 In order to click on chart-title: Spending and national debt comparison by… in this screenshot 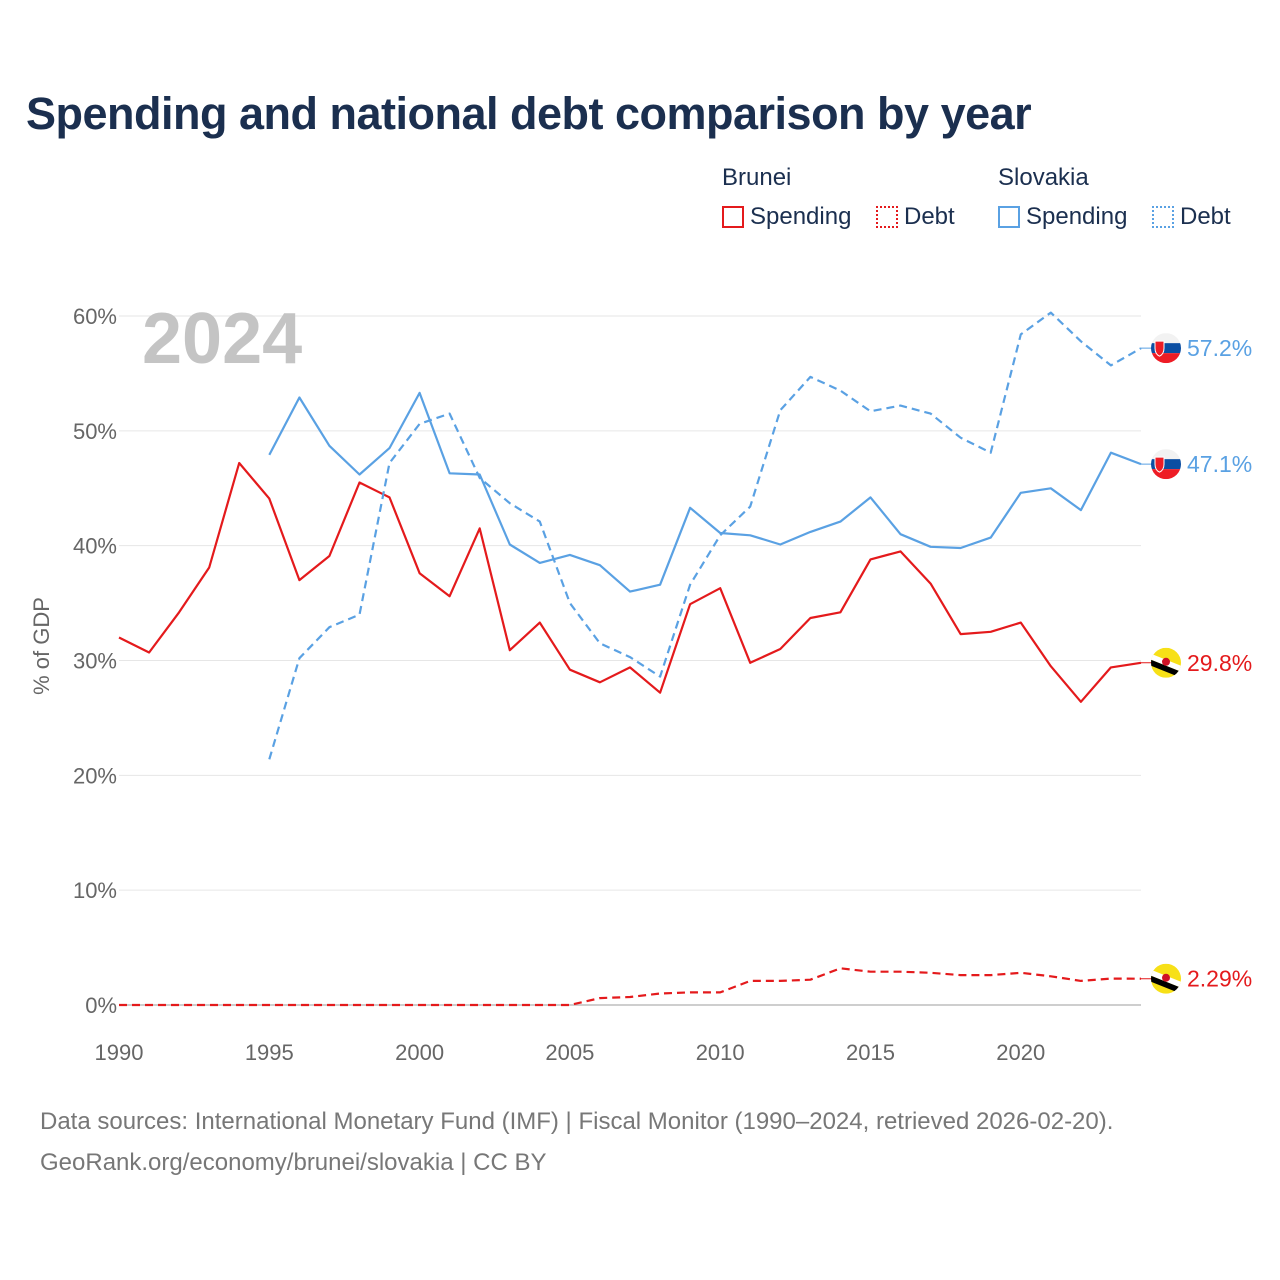, I will do `click(529, 113)`.